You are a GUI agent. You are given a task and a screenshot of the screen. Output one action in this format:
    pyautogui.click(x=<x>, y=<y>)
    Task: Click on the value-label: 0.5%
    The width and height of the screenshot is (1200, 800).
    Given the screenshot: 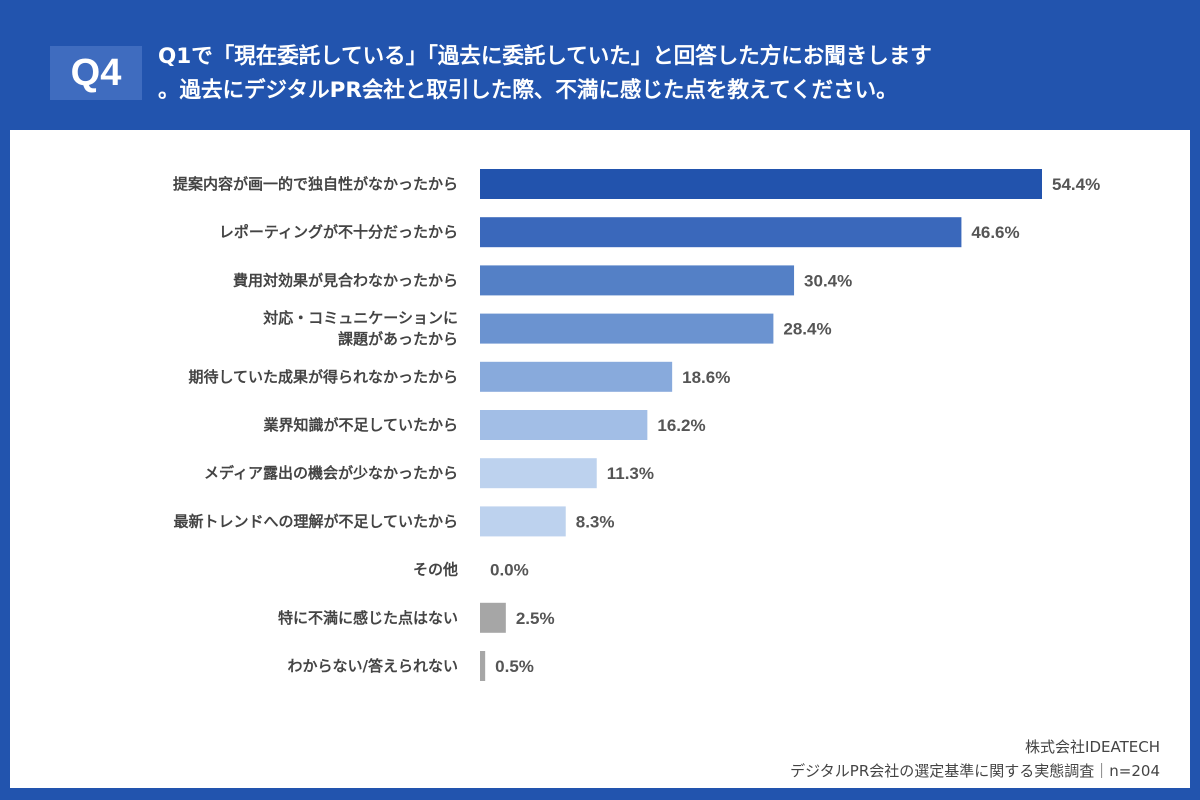 What is the action you would take?
    pyautogui.click(x=514, y=666)
    